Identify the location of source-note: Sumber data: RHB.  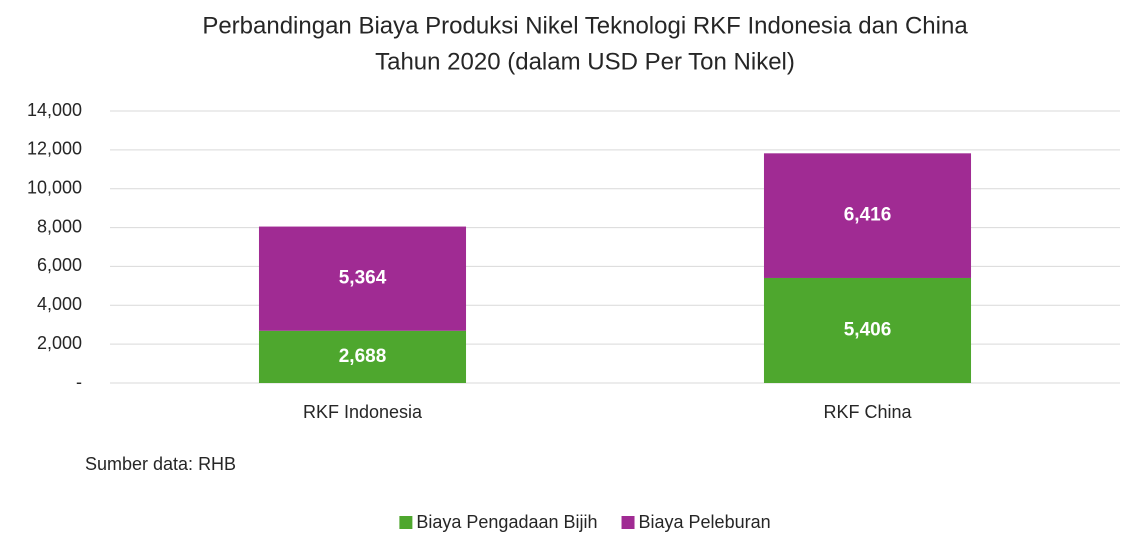
(160, 464).